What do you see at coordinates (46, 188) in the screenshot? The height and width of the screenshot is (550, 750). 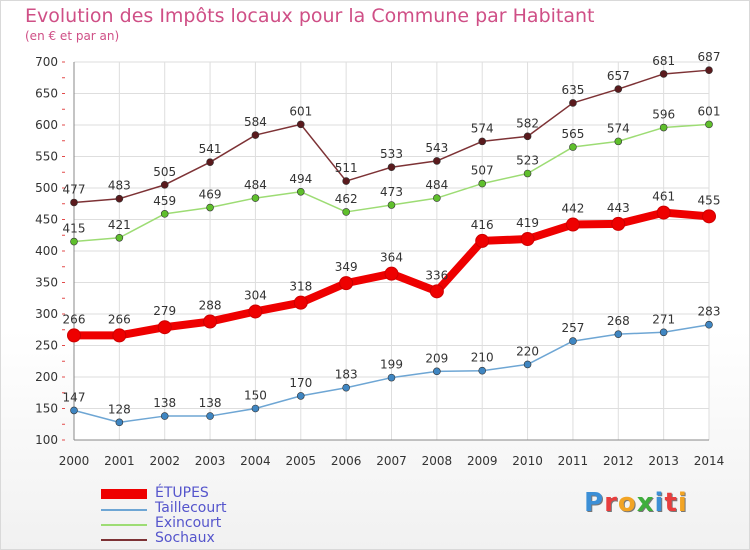 I see `y-tick-label: 500` at bounding box center [46, 188].